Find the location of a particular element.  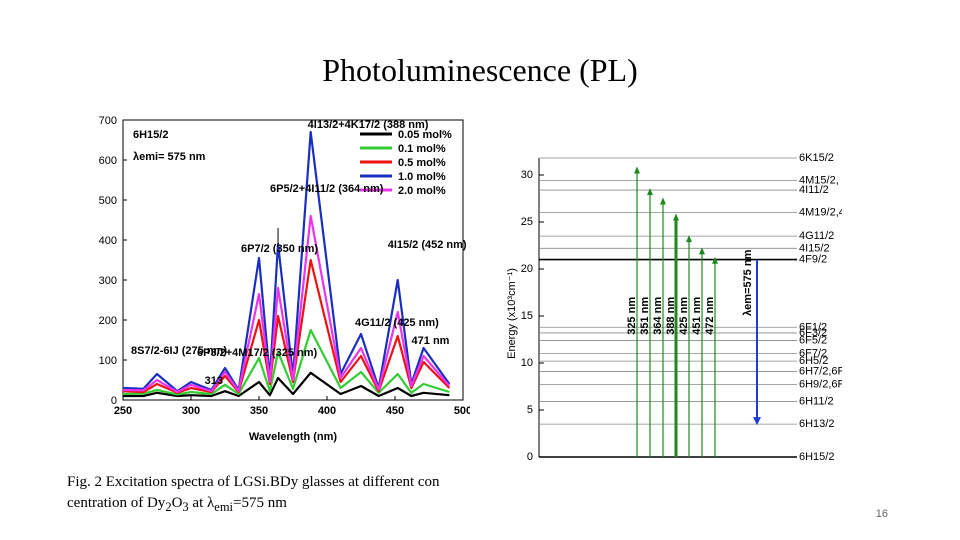

legend-label-3: 0.5 mol% is located at coordinates (422, 163).